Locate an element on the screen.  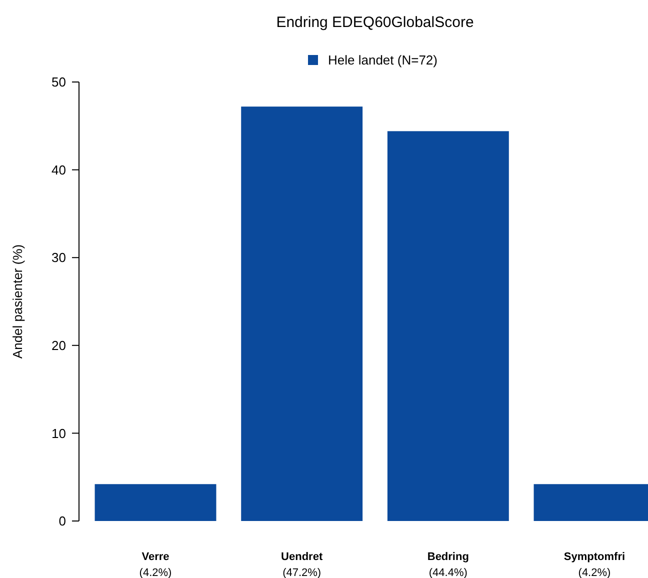
x-tick-label: Verre is located at coordinates (156, 557).